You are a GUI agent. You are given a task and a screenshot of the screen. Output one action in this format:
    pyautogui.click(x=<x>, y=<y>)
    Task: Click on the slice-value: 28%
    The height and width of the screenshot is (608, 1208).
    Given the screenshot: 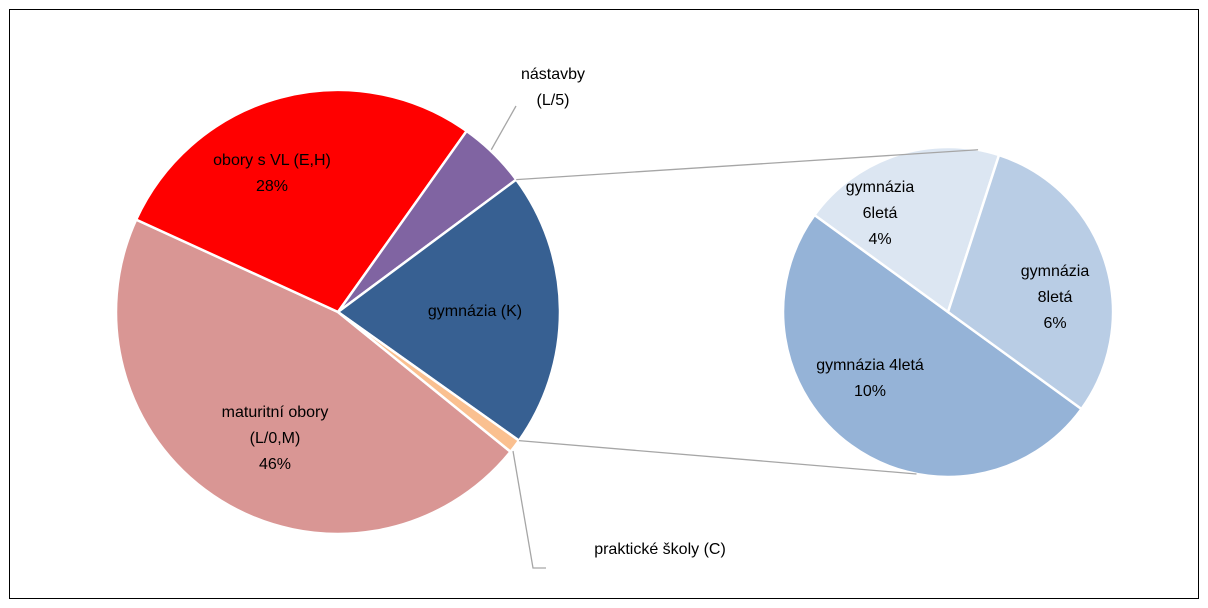 What is the action you would take?
    pyautogui.click(x=272, y=186)
    